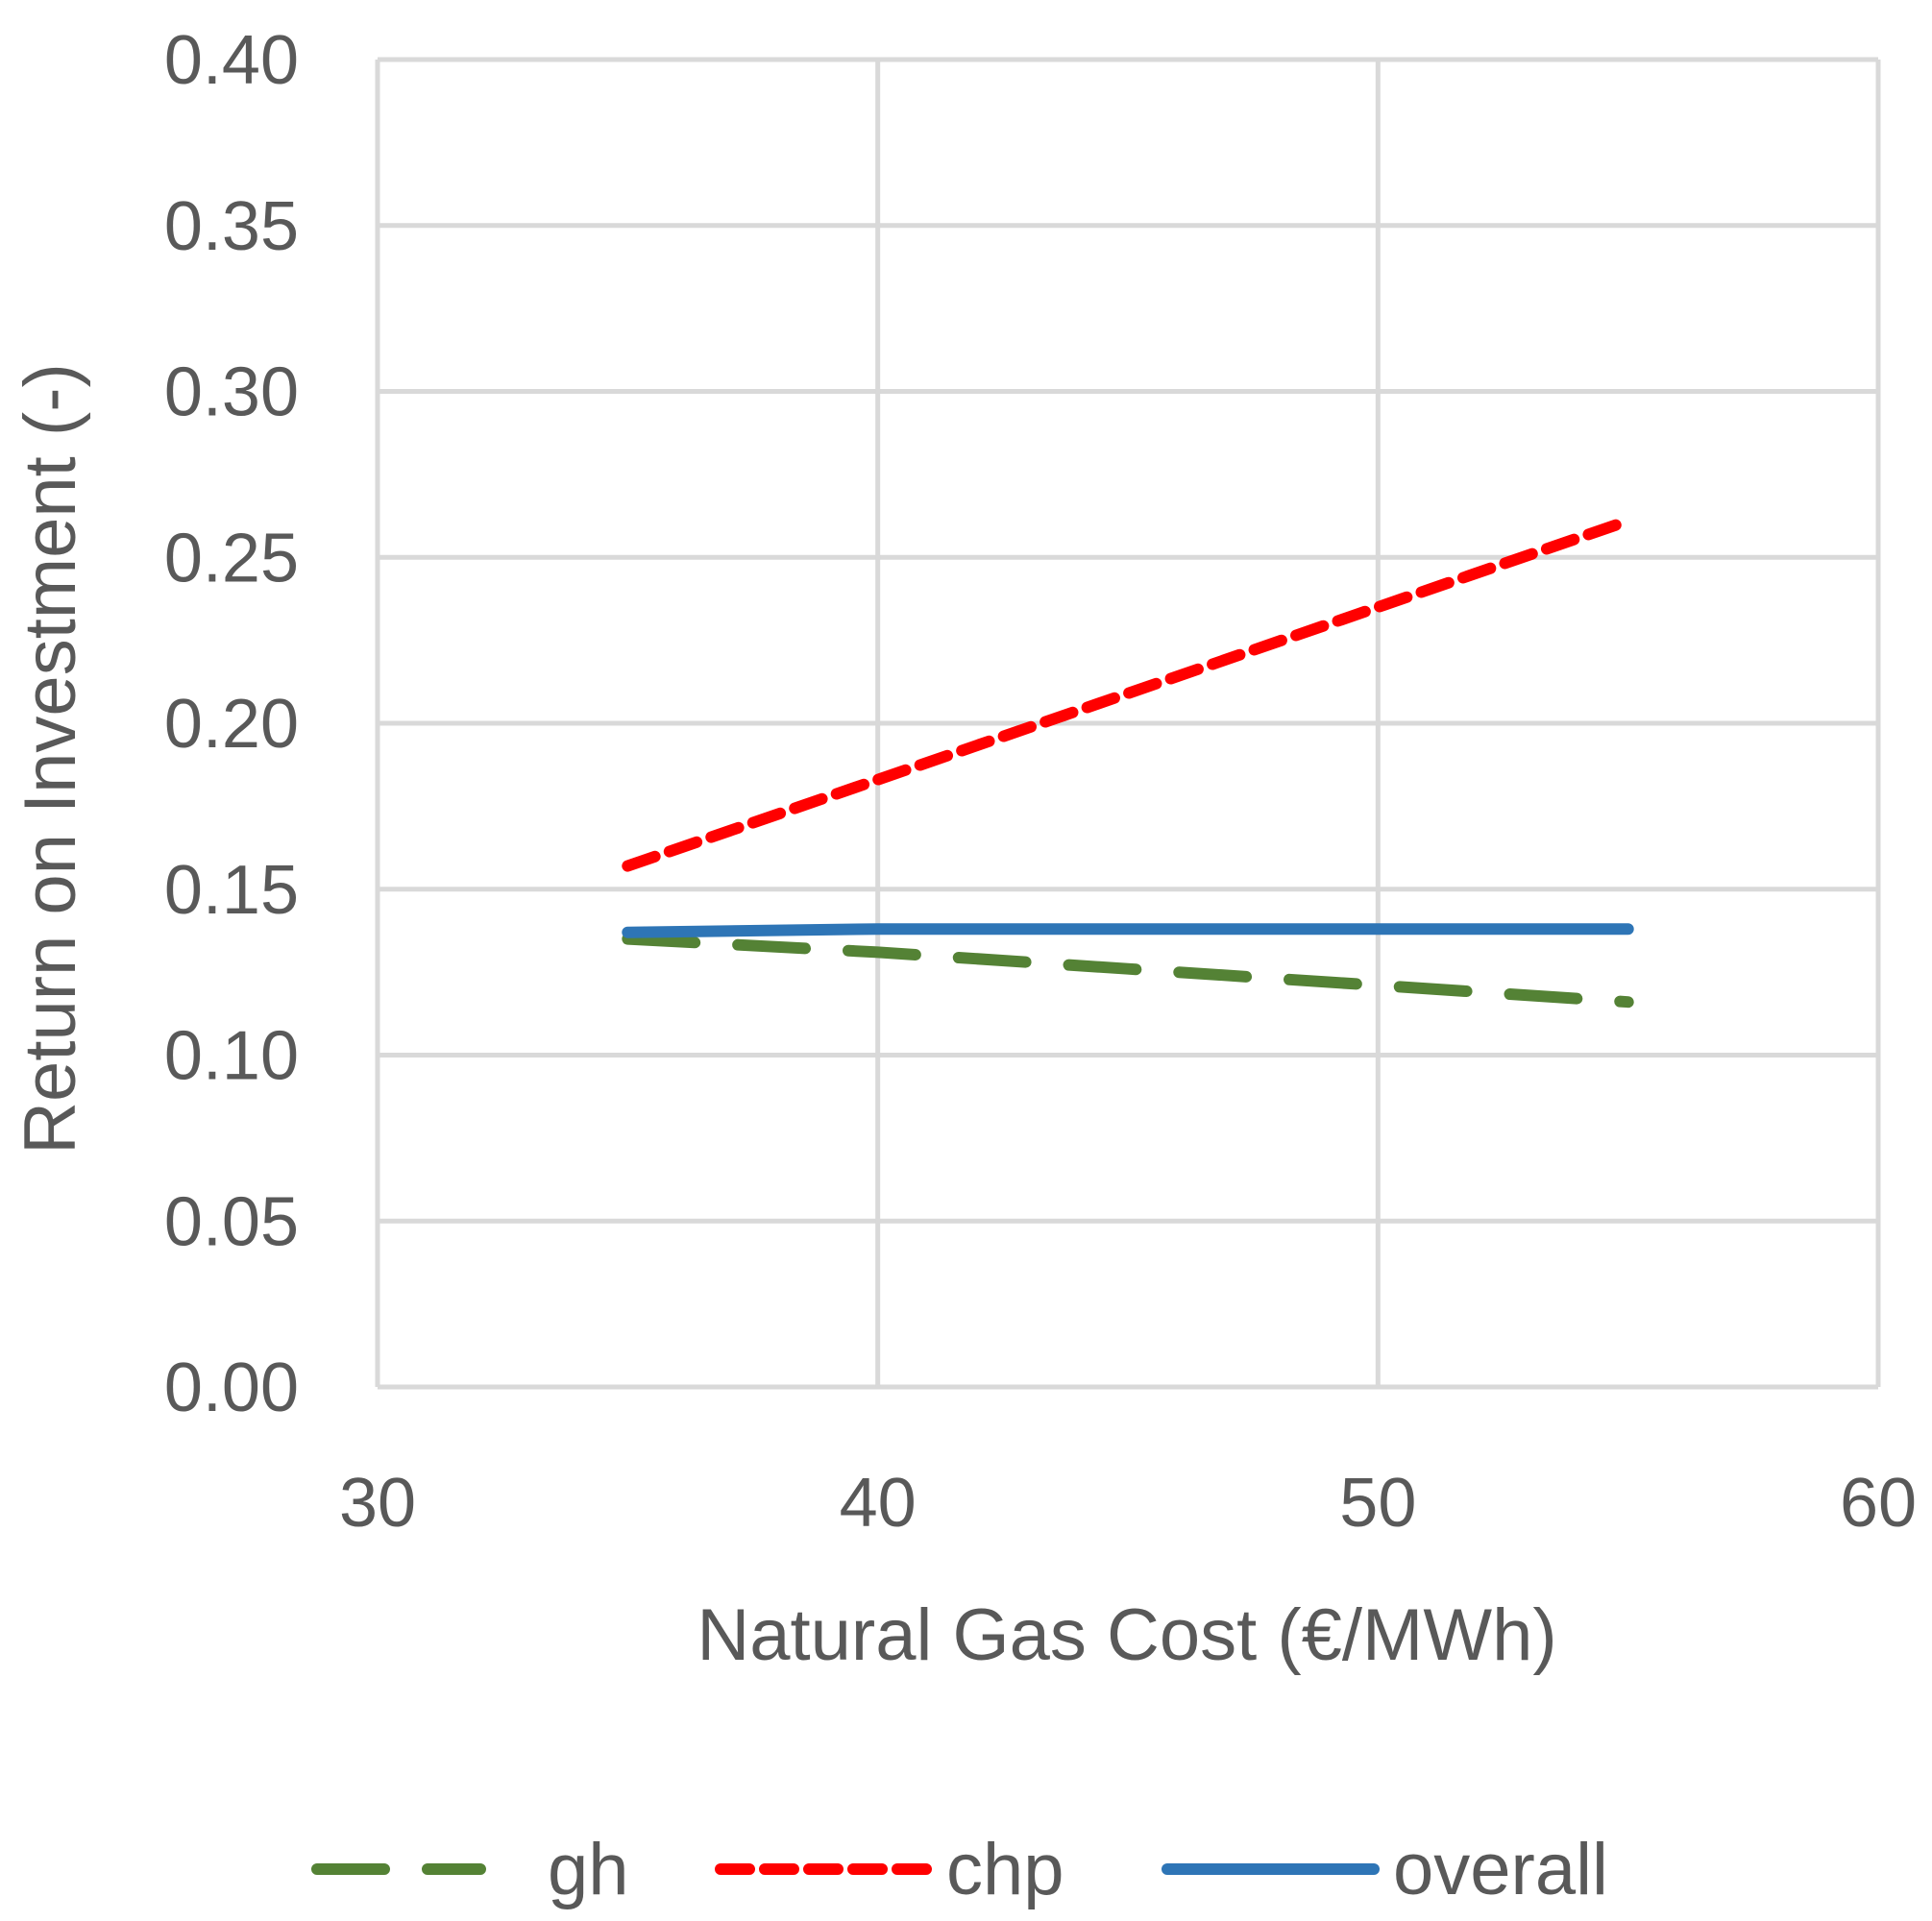  I want to click on y-axis-title: Return on Investment (-), so click(51, 759).